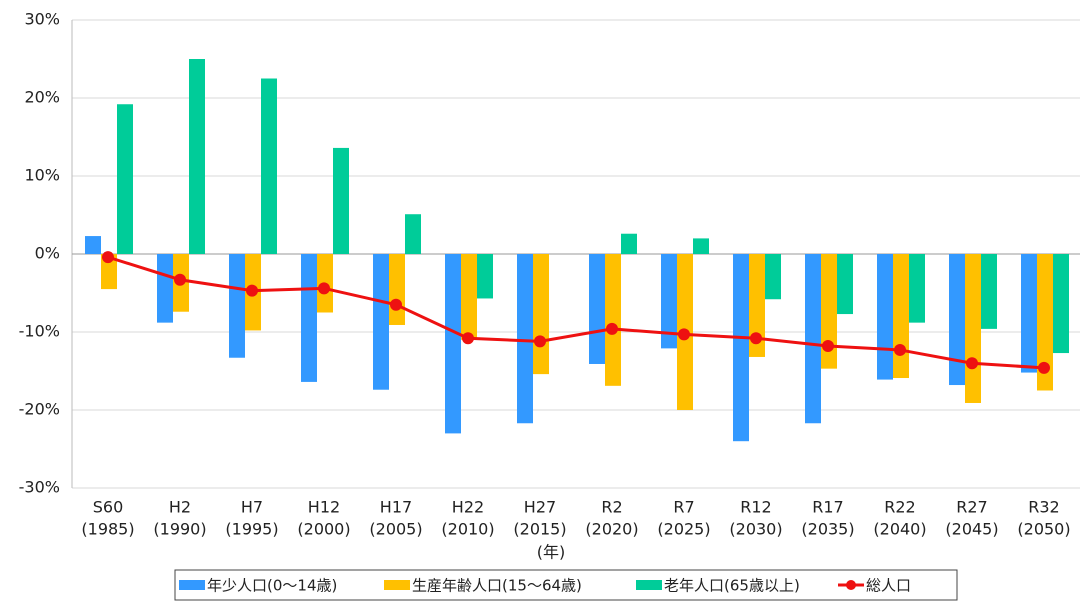 Image resolution: width=1080 pixels, height=605 pixels. Describe the element at coordinates (47, 253) in the screenshot. I see `y-tick-label: 0%` at that location.